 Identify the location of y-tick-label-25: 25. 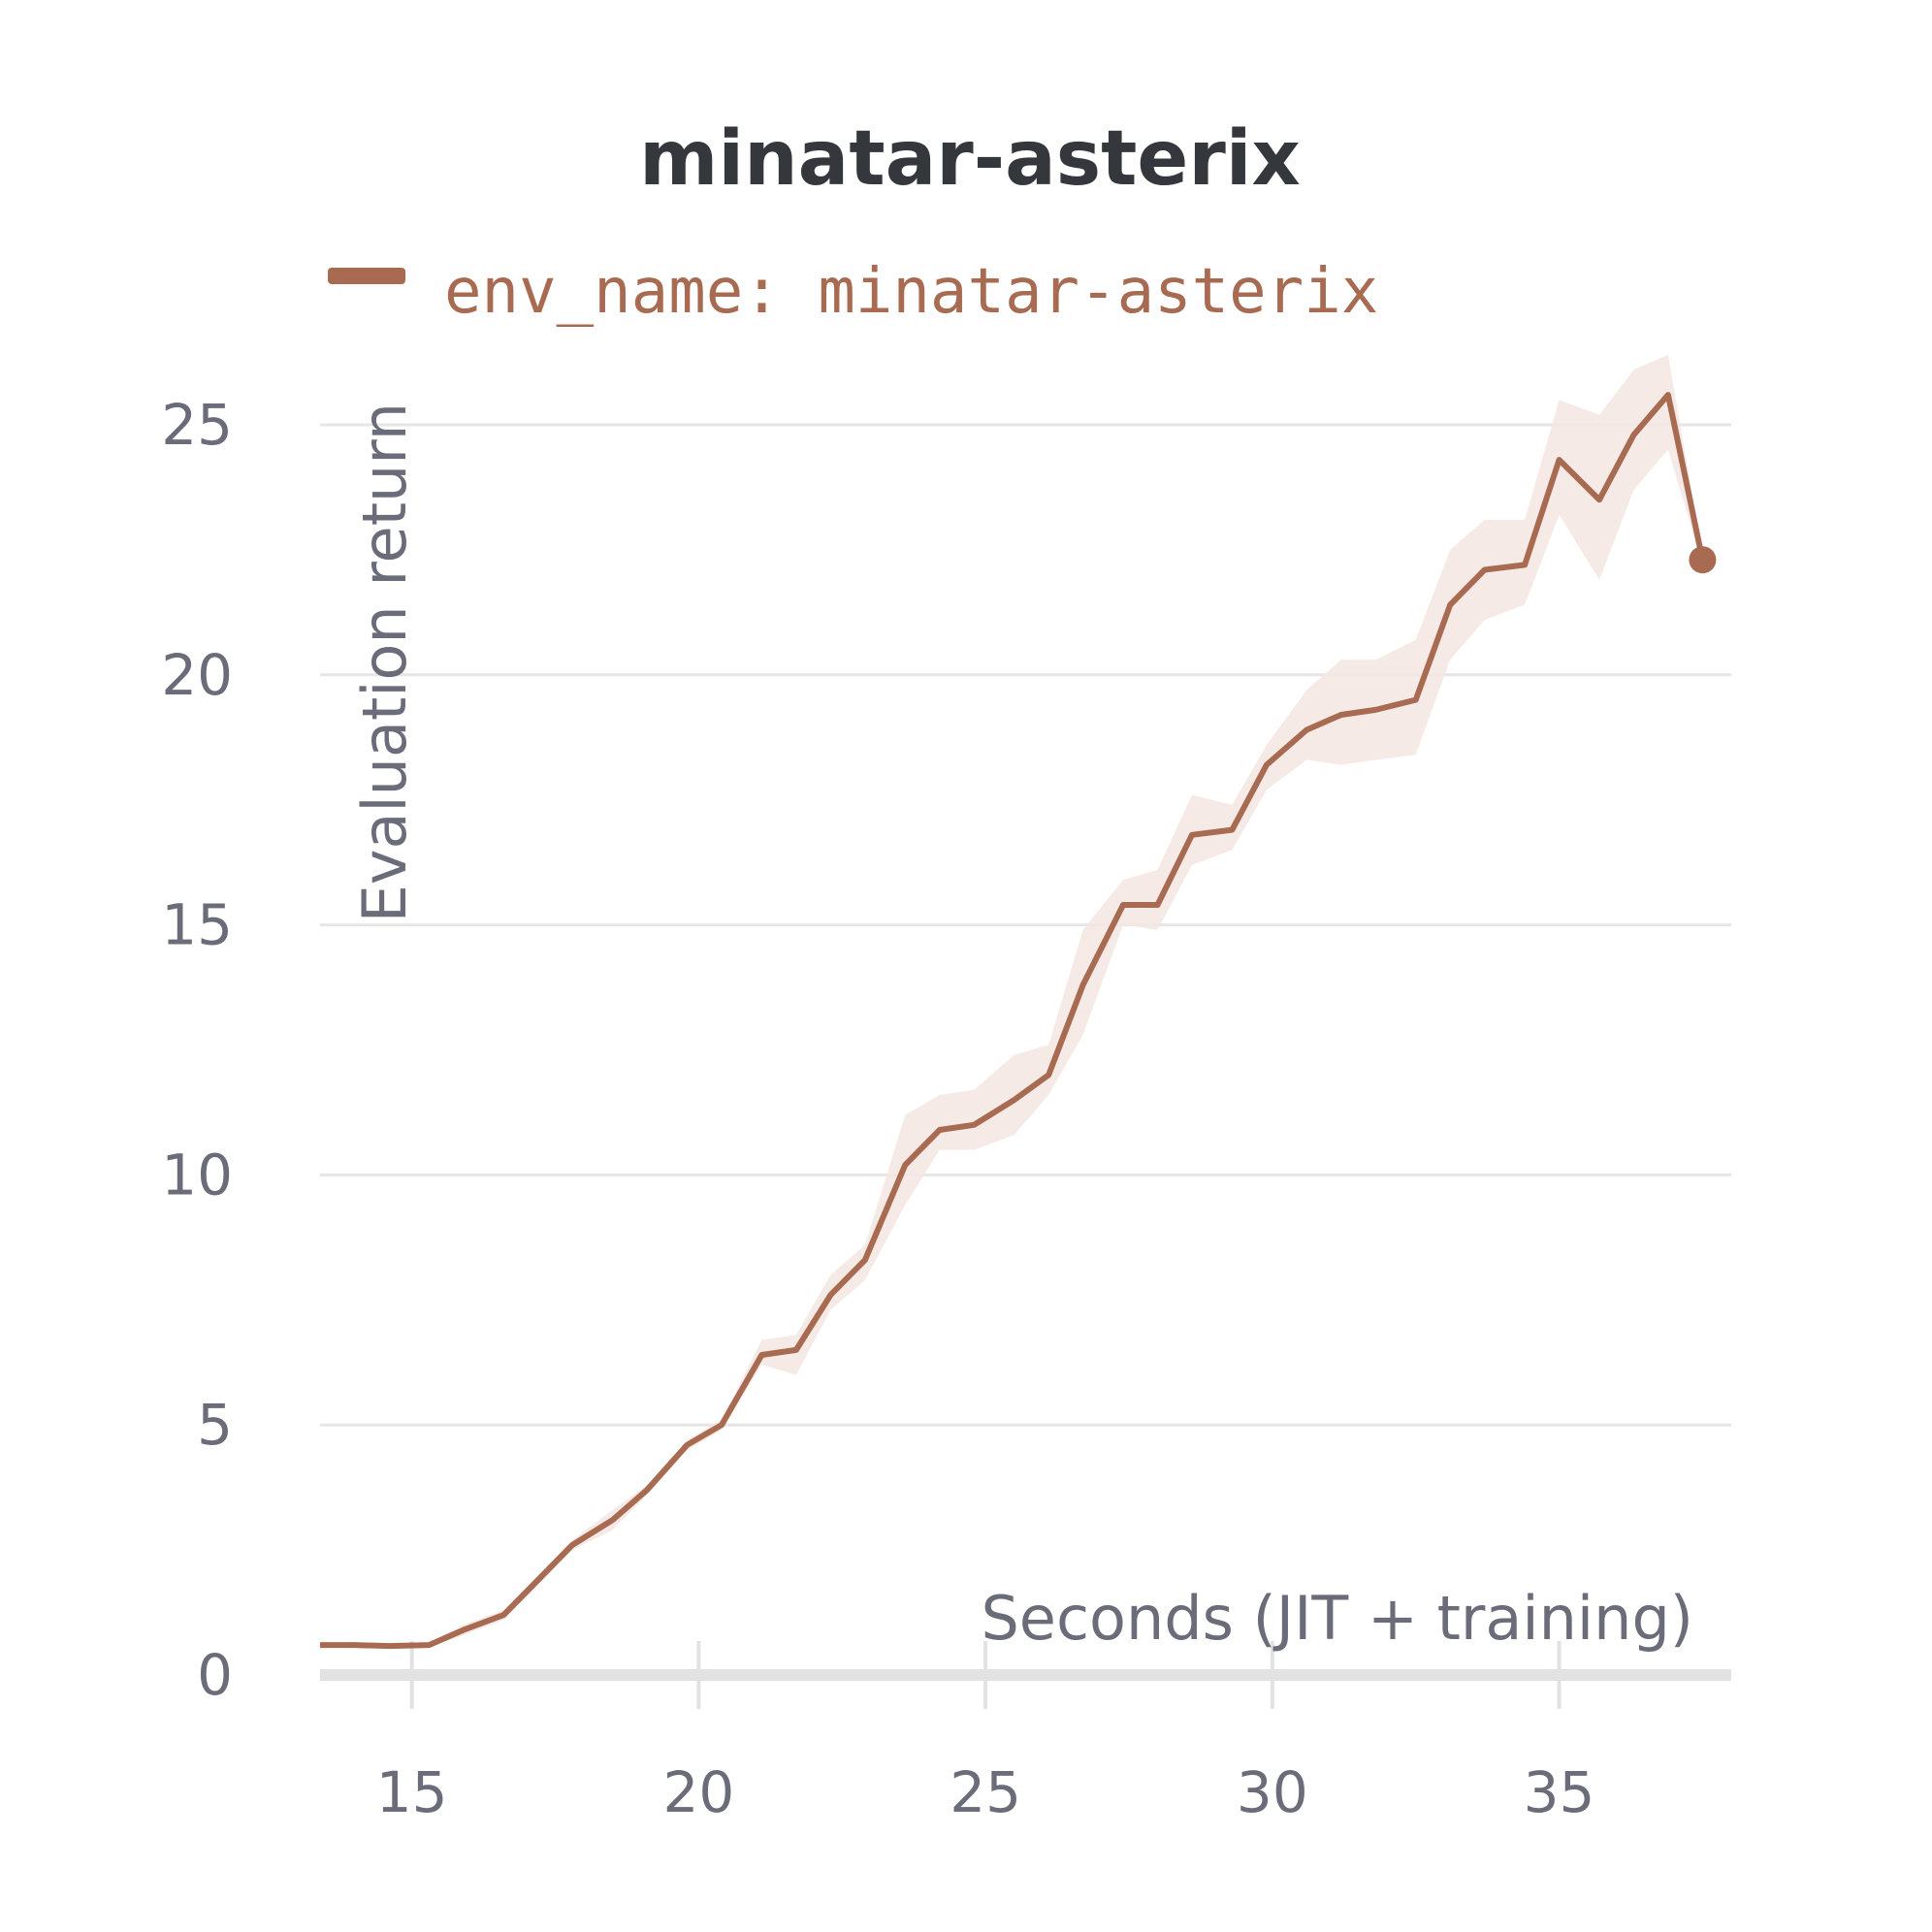
(197, 425).